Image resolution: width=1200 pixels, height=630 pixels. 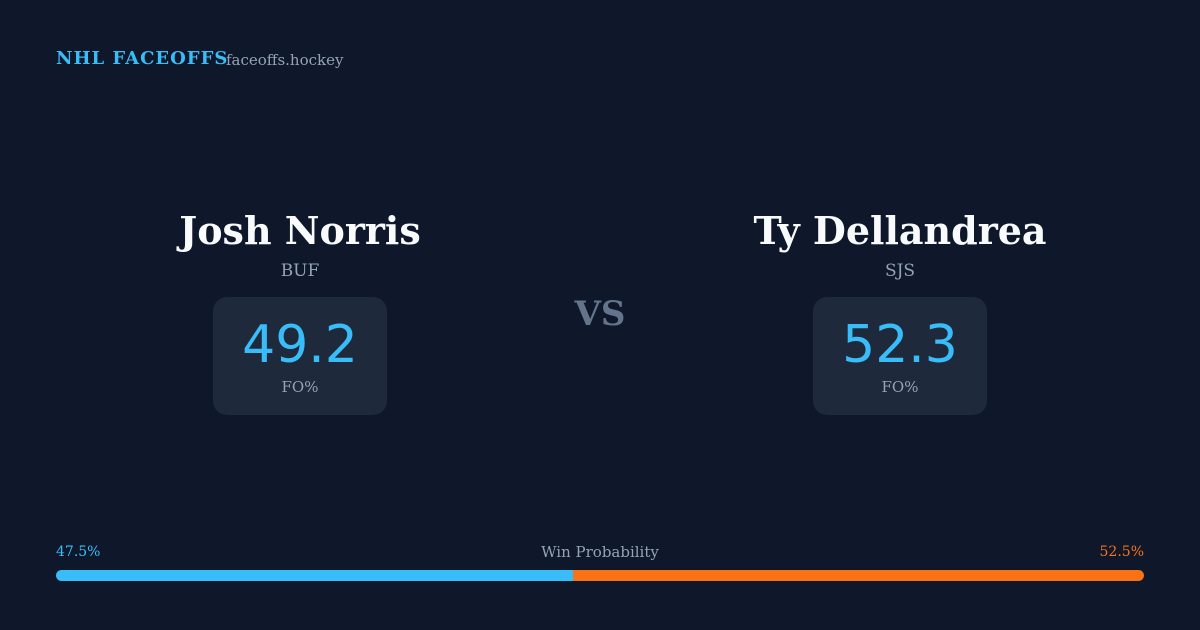 I want to click on player-card: Josh Norris BUF 49.2 FO%, so click(x=300, y=310).